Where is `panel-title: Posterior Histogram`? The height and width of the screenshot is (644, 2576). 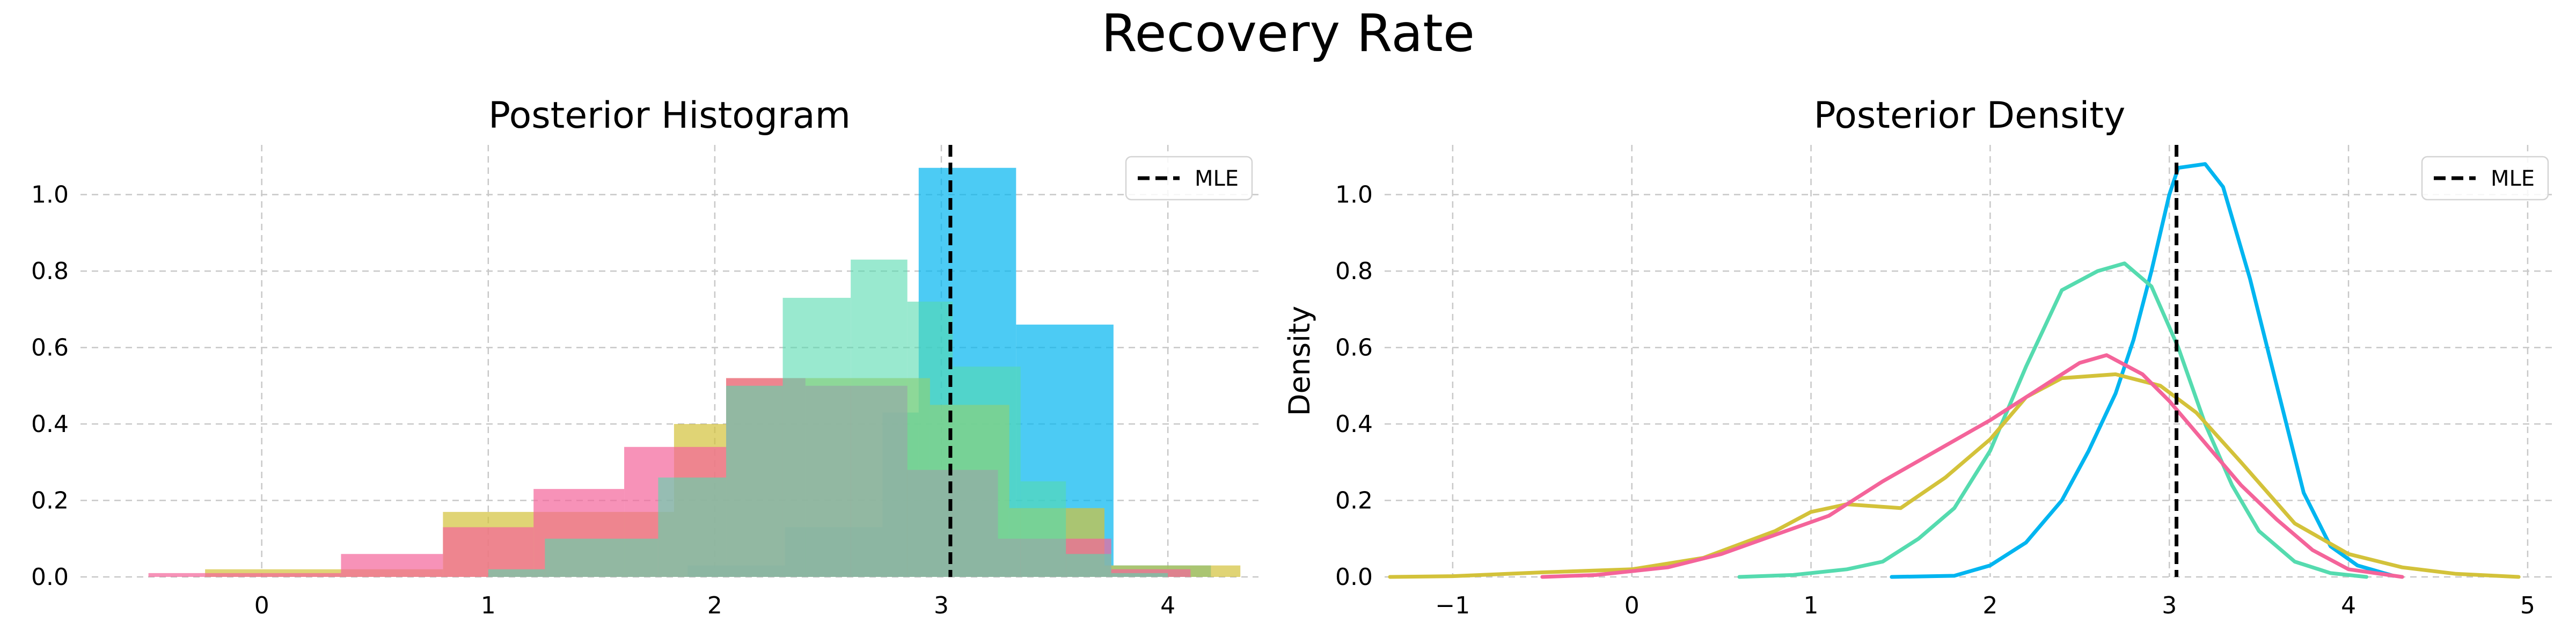 panel-title: Posterior Histogram is located at coordinates (669, 115).